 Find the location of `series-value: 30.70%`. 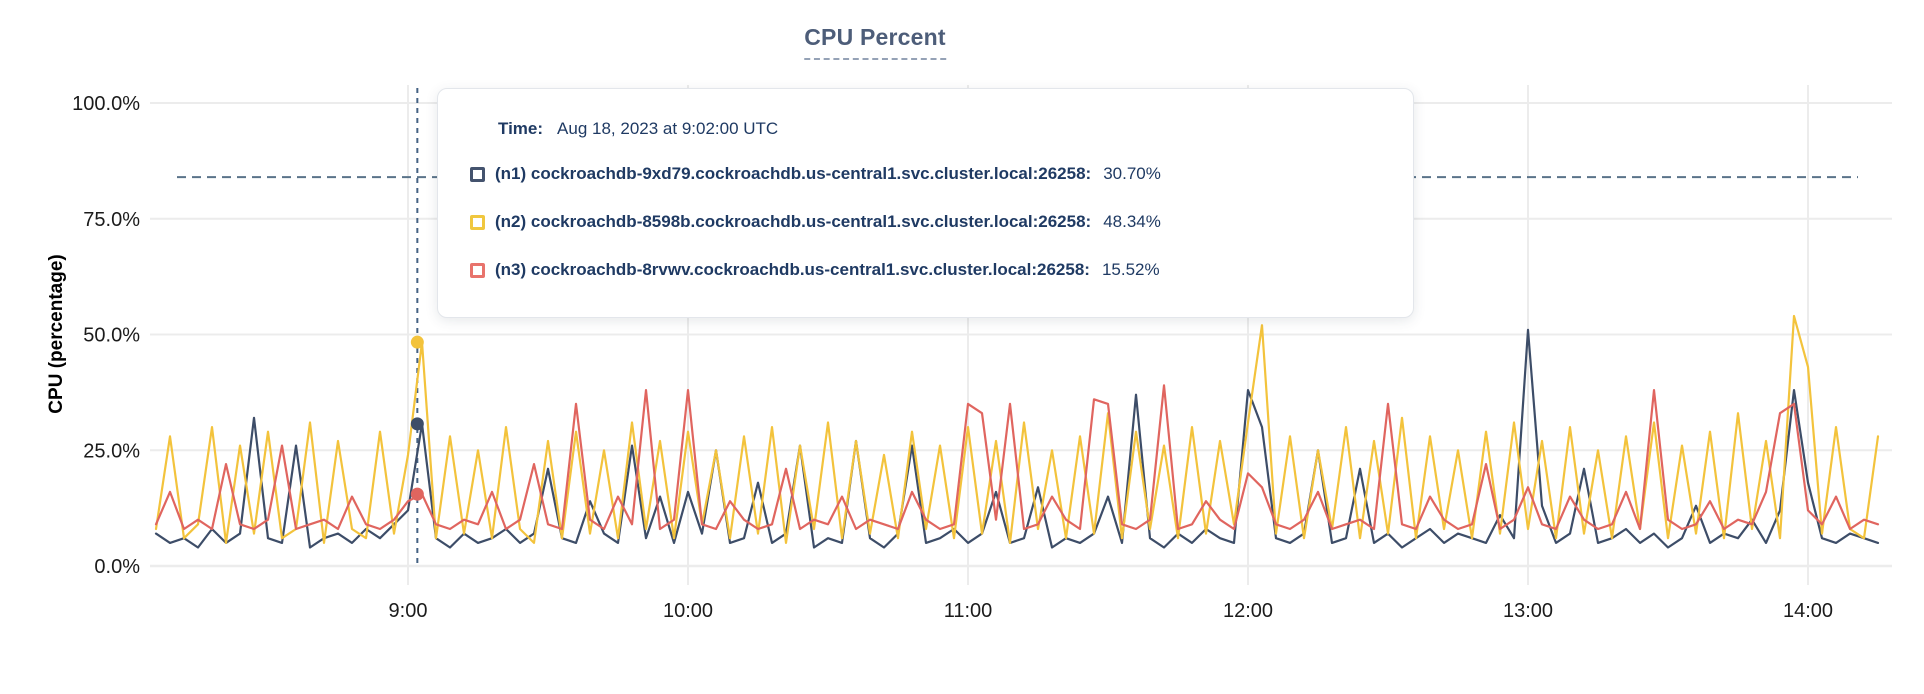

series-value: 30.70% is located at coordinates (1132, 173).